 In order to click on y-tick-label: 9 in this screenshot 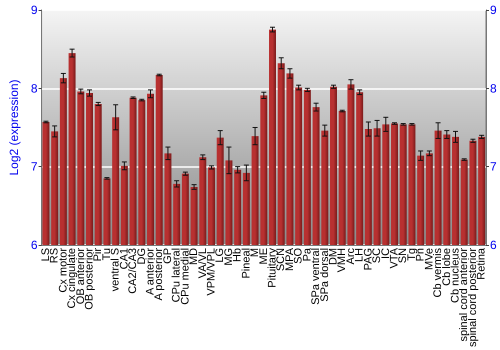, I will do `click(34, 10)`.